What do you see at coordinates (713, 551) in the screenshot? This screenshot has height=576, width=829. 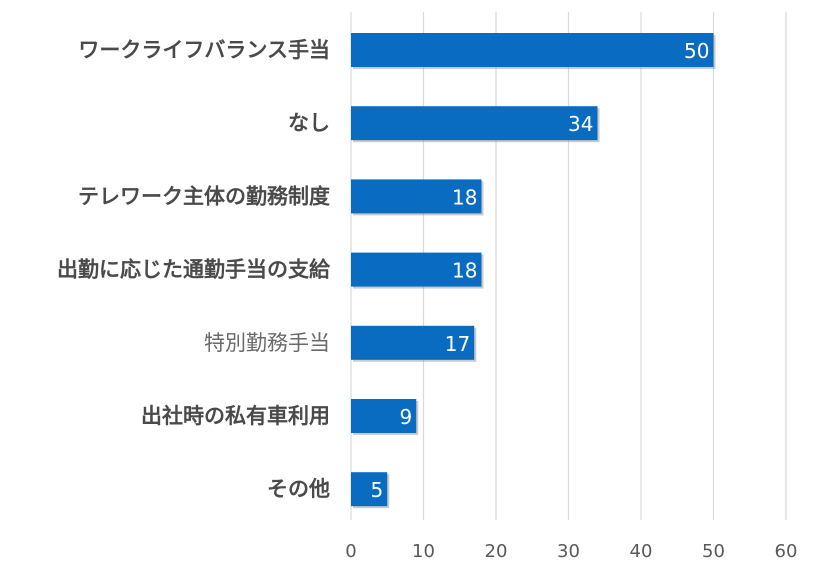 I see `x-tick-label-50: 50` at bounding box center [713, 551].